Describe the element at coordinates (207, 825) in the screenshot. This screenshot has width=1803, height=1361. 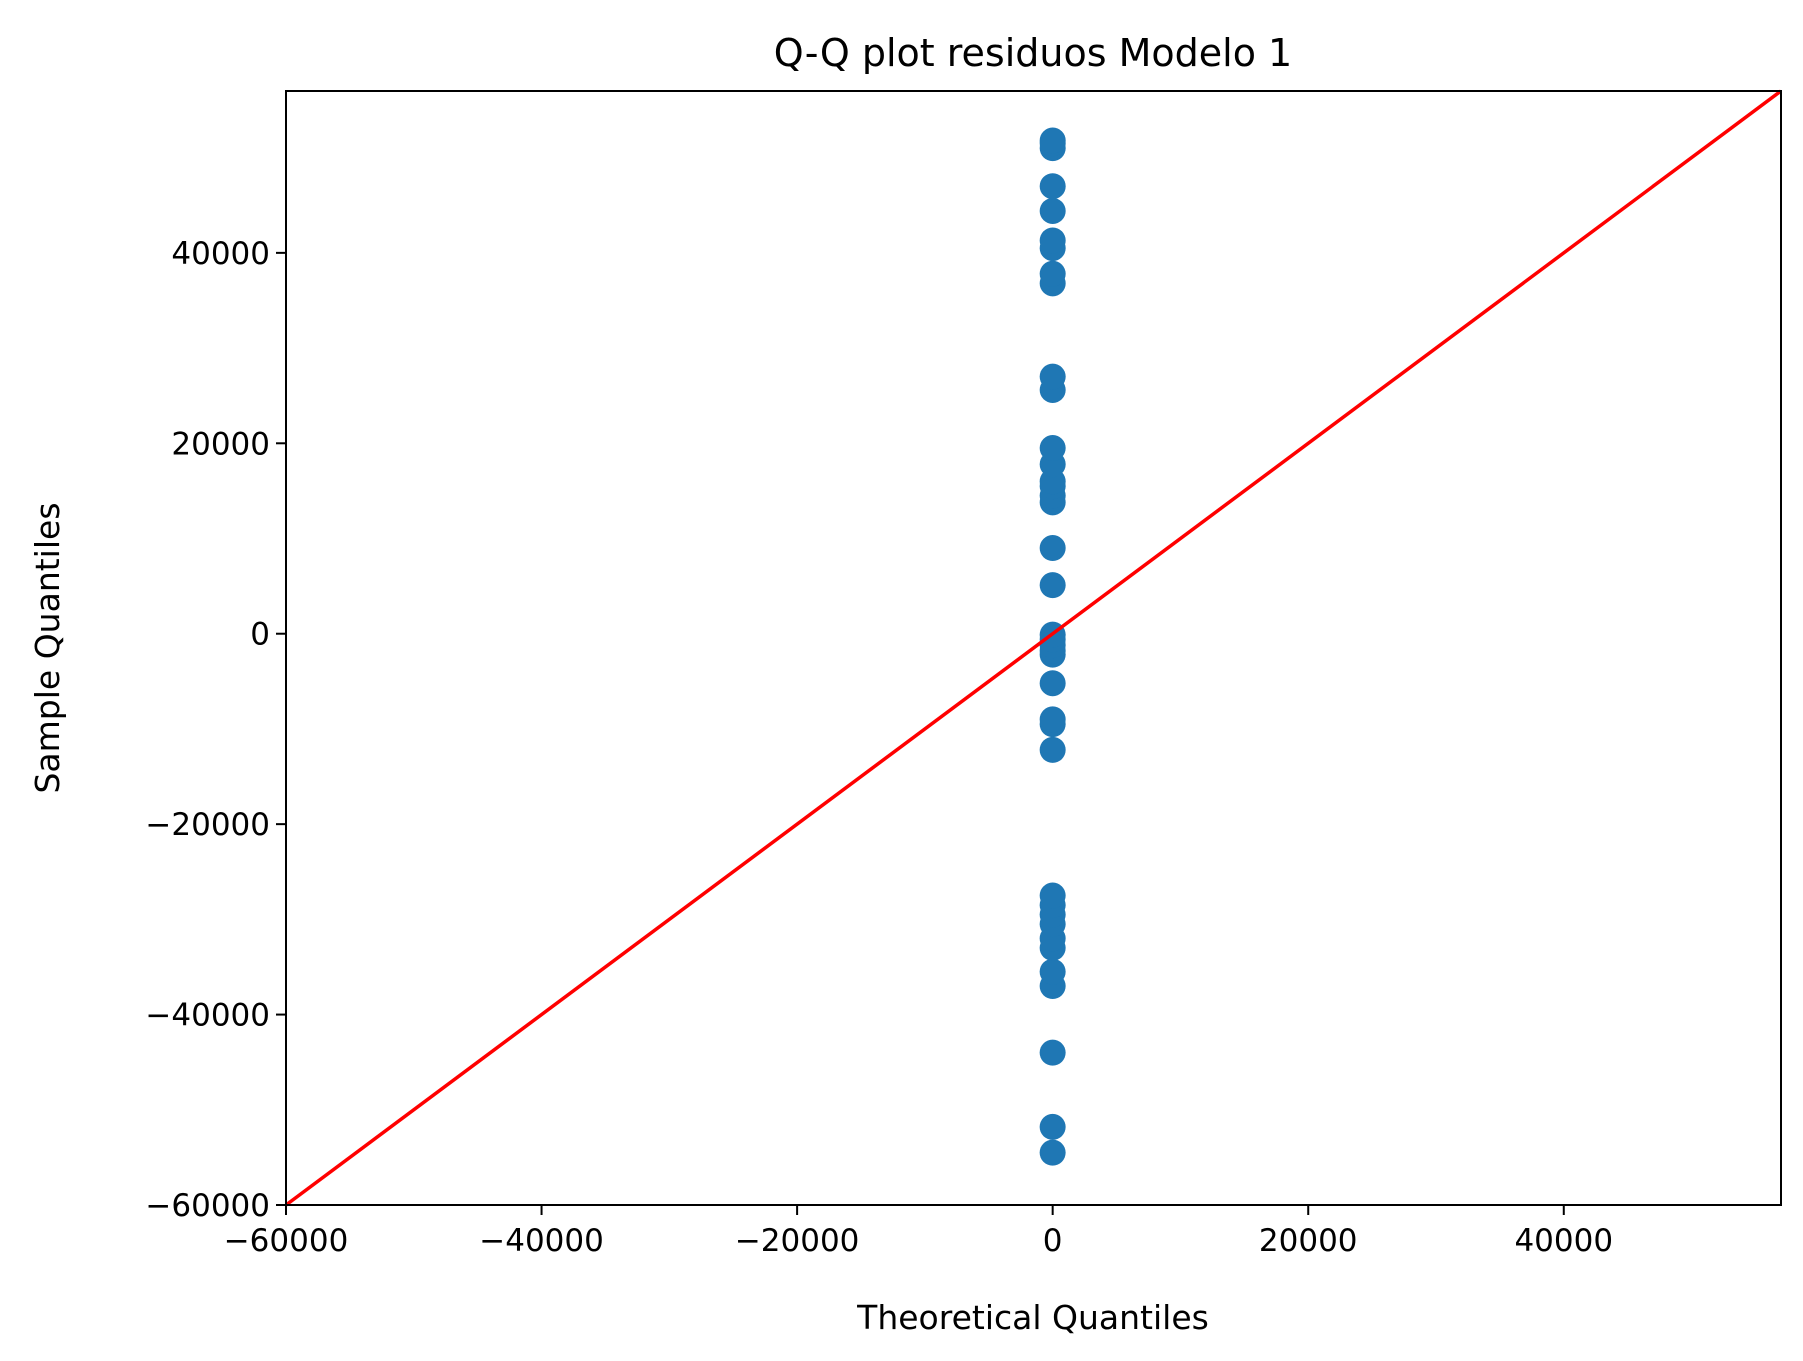
I see `y-tick-label: −20000` at that location.